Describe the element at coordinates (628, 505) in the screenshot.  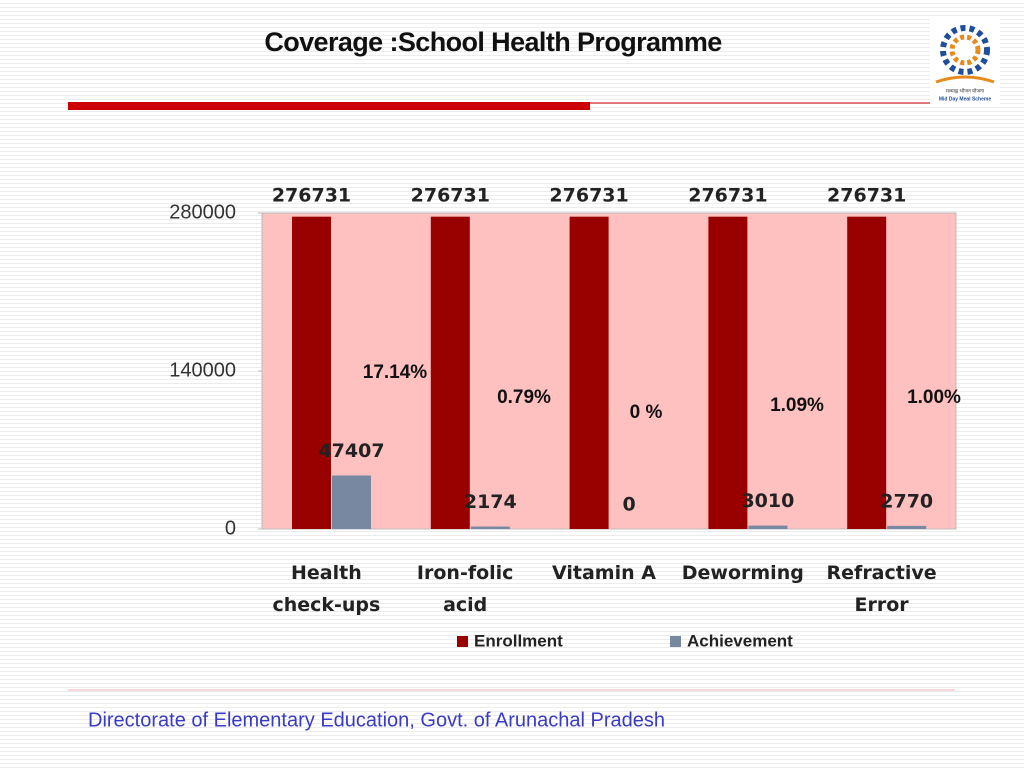
I see `data-label: 0` at that location.